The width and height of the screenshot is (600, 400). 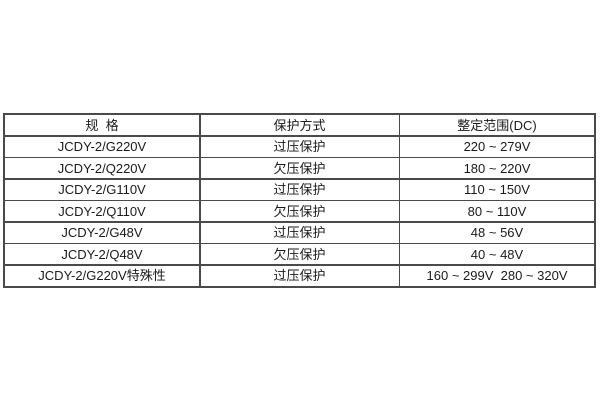 I want to click on spec-cell: JCDY-2/Q220V, so click(x=102, y=168).